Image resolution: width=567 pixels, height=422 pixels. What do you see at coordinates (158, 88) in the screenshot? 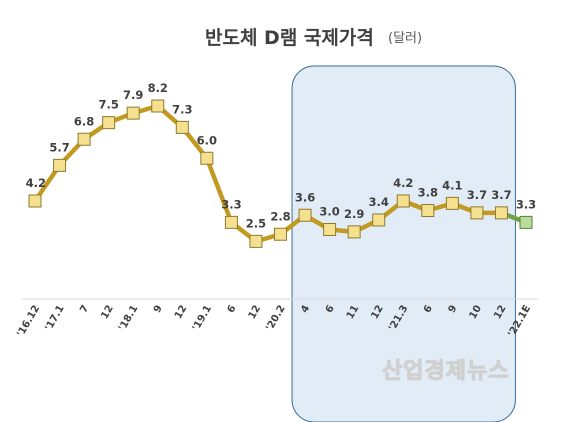
I see `data-label: 8.2` at bounding box center [158, 88].